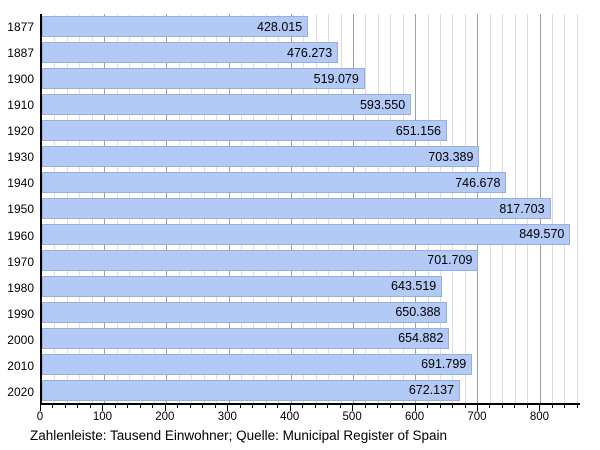 The width and height of the screenshot is (600, 450). I want to click on bar-row: 691.799, so click(311, 364).